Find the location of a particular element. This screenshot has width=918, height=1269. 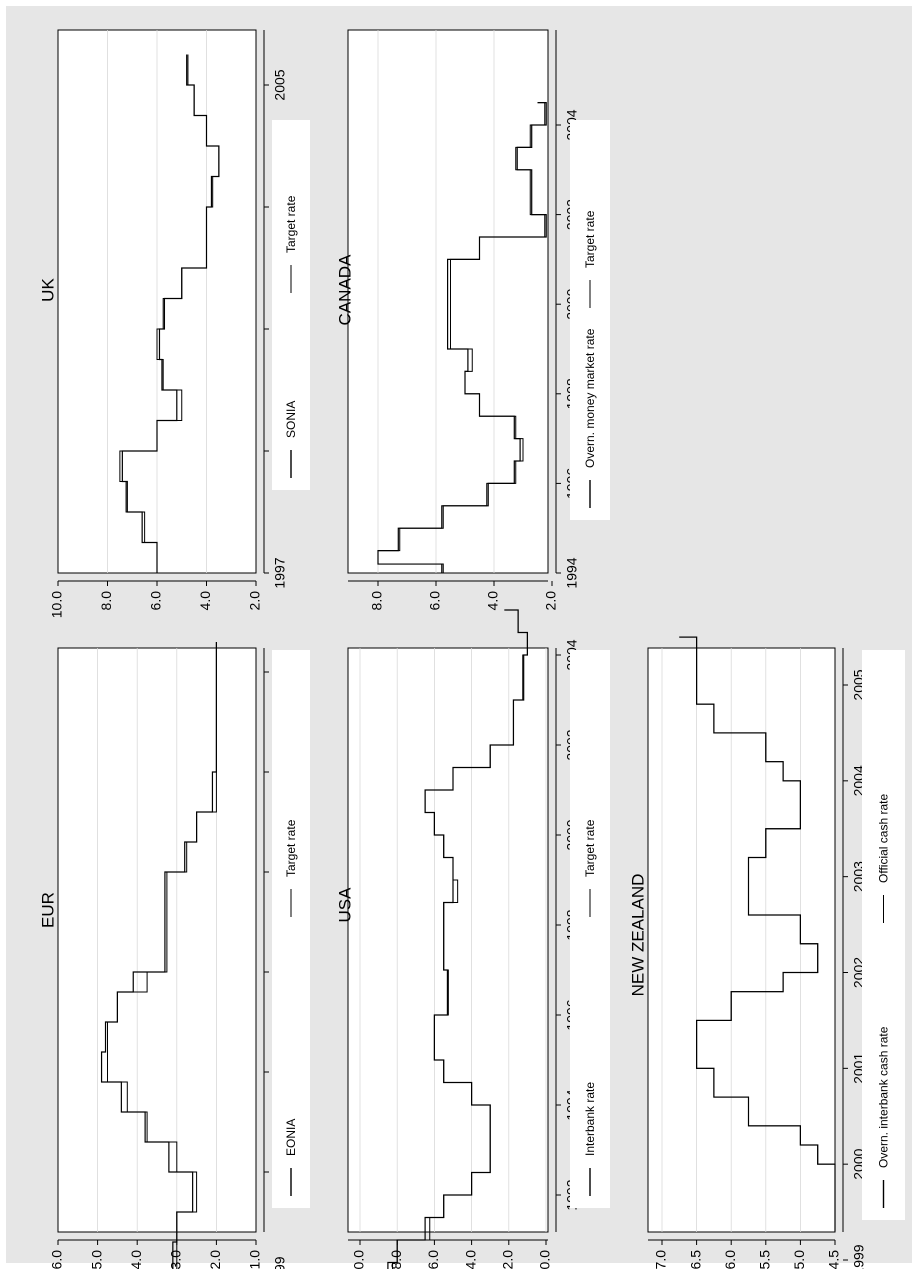

y-tick-label: 0.0 is located at coordinates (545, 1259).